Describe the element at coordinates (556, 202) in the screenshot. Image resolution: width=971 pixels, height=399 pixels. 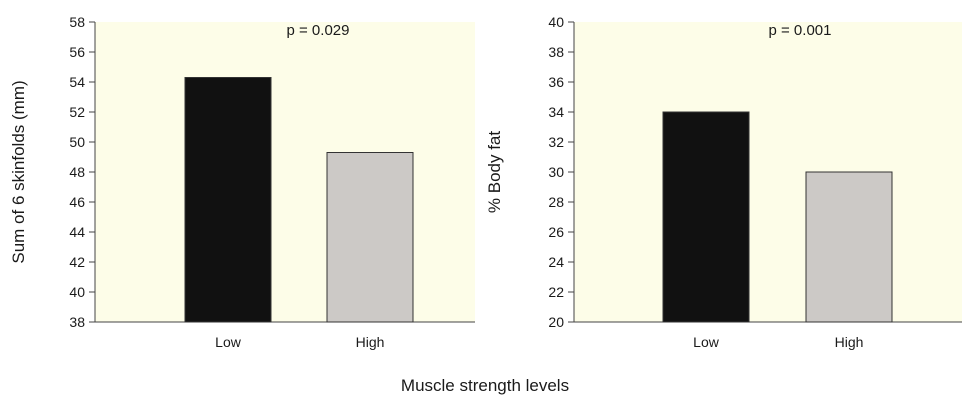
I see `y-tick-label: 28` at that location.